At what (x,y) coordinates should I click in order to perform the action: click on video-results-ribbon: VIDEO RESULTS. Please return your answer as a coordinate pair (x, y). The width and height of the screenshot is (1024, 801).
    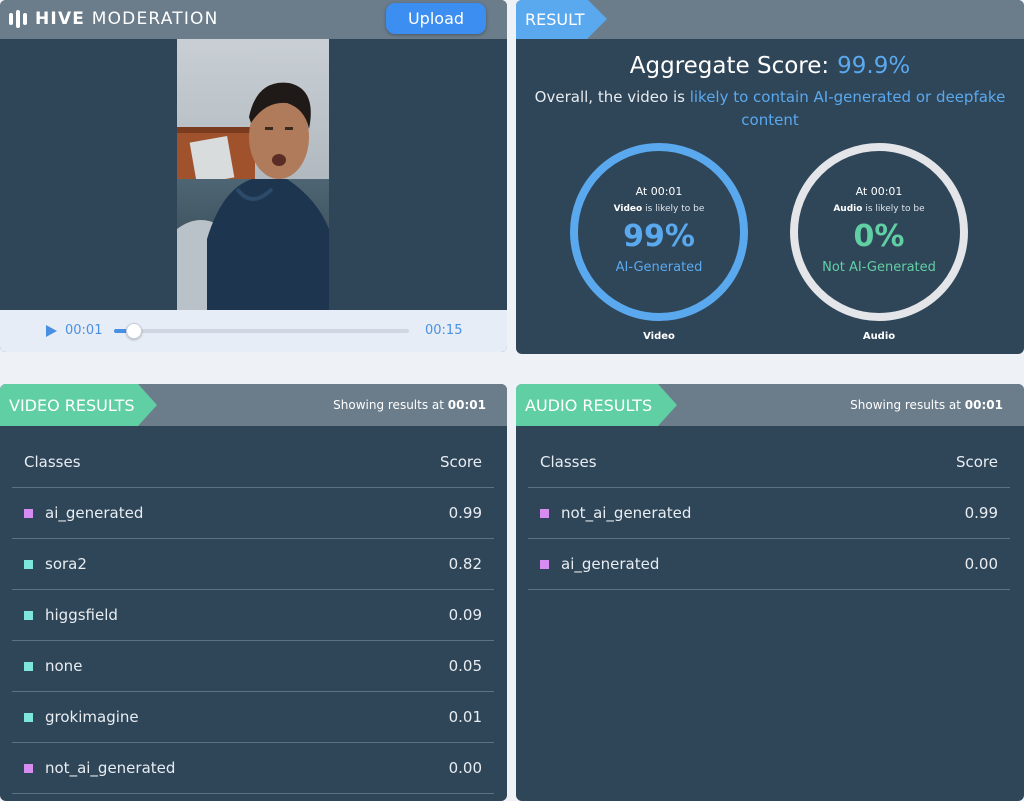
    Looking at the image, I should click on (69, 405).